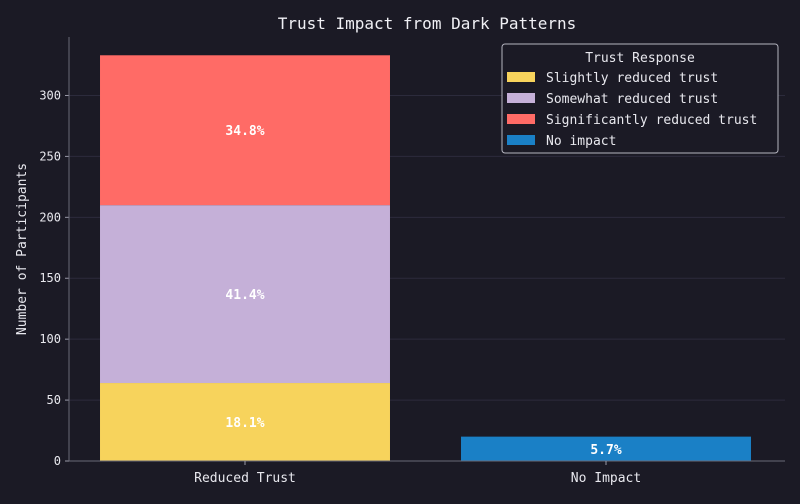  What do you see at coordinates (581, 141) in the screenshot?
I see `legend-label: No impact` at bounding box center [581, 141].